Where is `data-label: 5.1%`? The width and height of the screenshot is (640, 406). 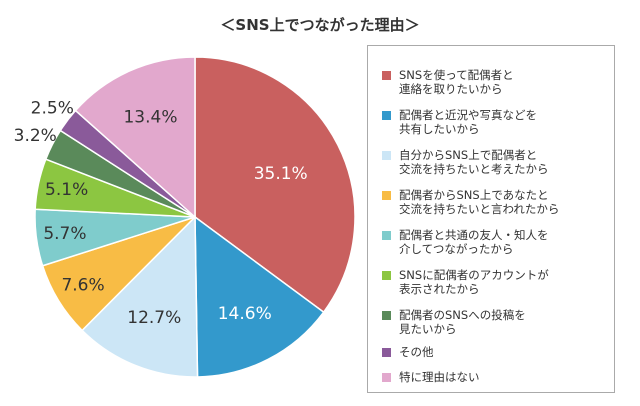 data-label: 5.1% is located at coordinates (66, 190).